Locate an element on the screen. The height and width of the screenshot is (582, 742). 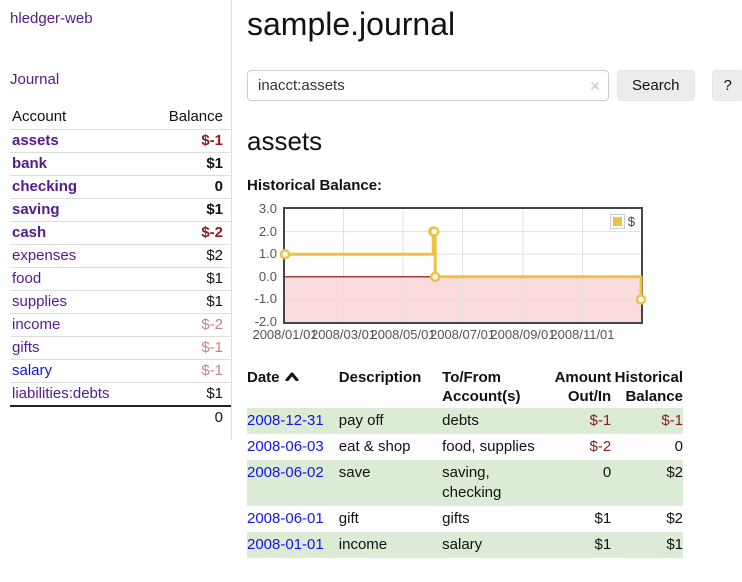
y-tick-label: 3.0 is located at coordinates (267, 208).